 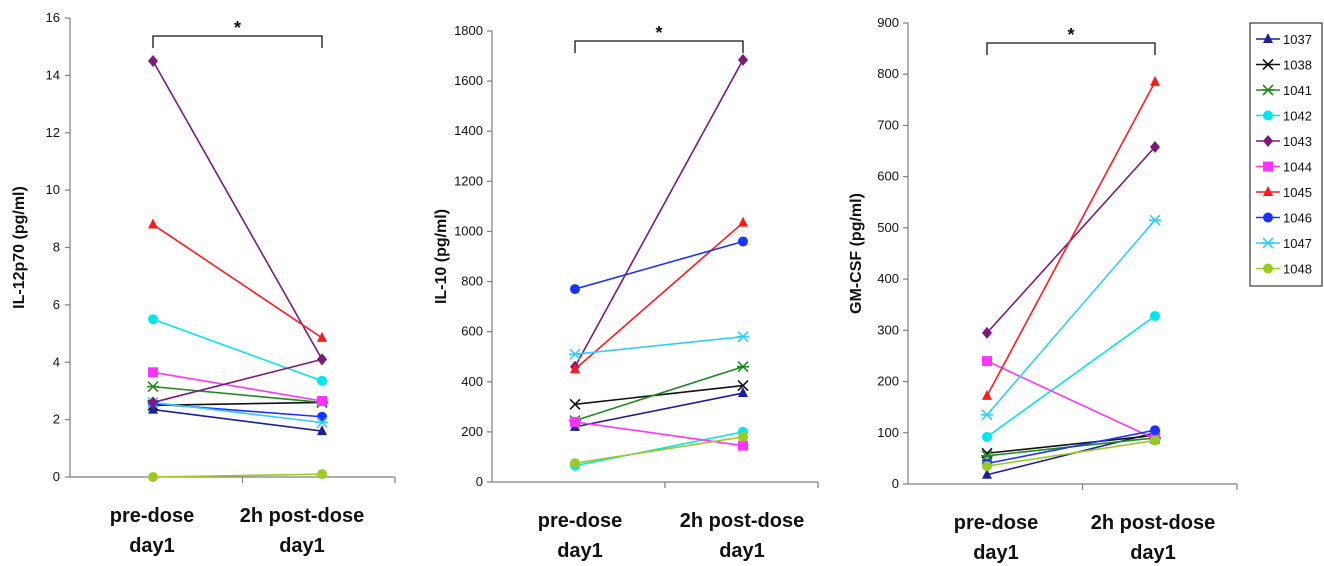 What do you see at coordinates (888, 227) in the screenshot?
I see `y-tick-label: 500` at bounding box center [888, 227].